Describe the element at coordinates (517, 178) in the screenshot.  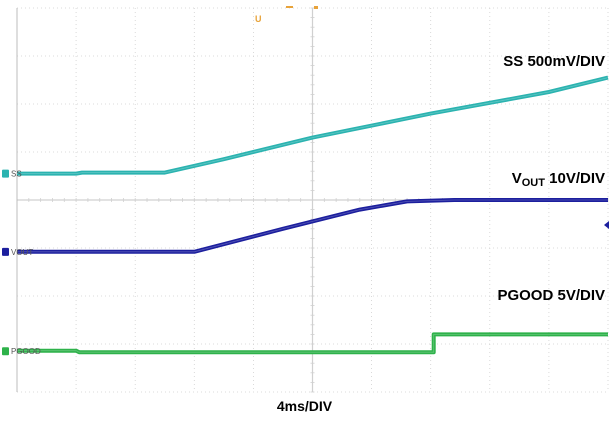
I see `vout-scale-main: V` at that location.